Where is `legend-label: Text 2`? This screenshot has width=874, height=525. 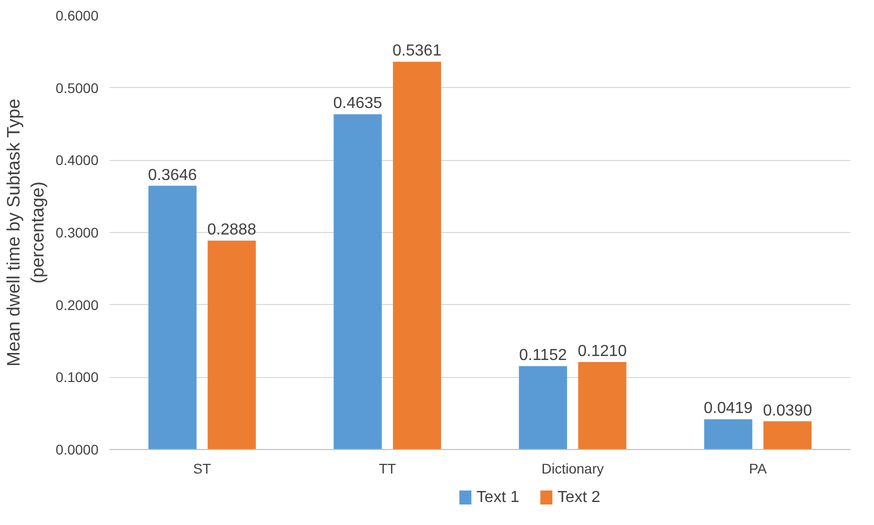 legend-label: Text 2 is located at coordinates (579, 497).